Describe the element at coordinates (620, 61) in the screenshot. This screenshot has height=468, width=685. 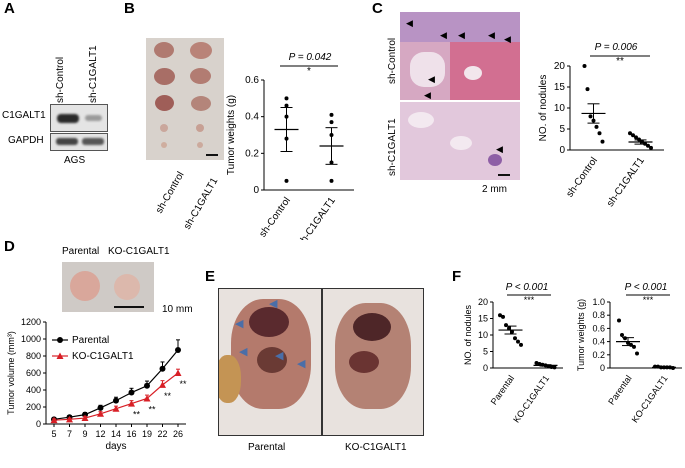
I see `chart-c-sig-star: **` at that location.